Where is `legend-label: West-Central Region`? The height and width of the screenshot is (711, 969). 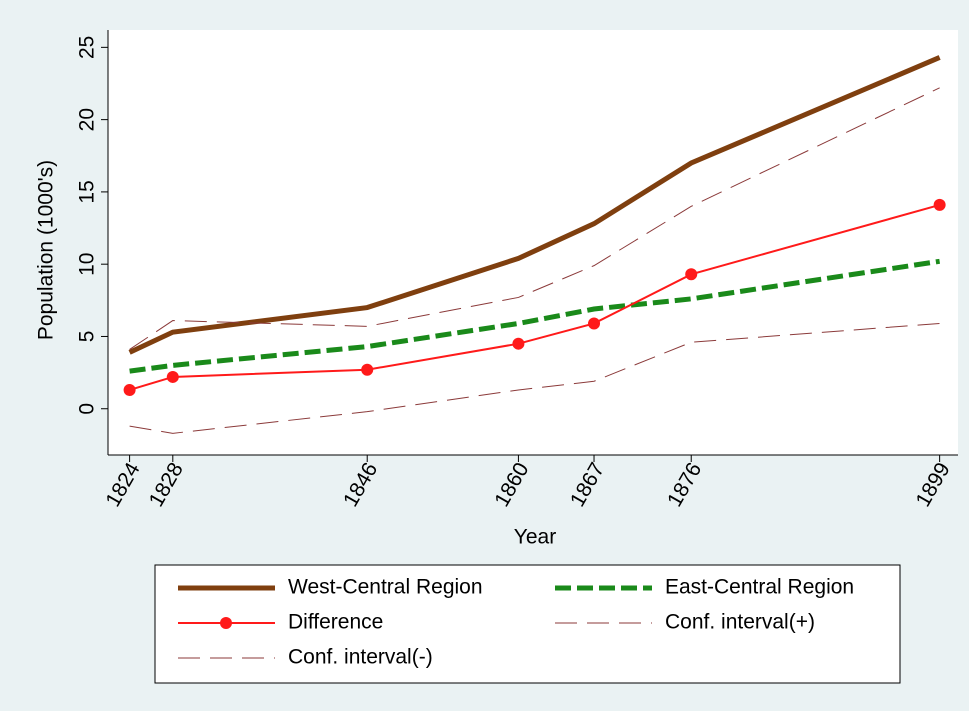 legend-label: West-Central Region is located at coordinates (385, 587).